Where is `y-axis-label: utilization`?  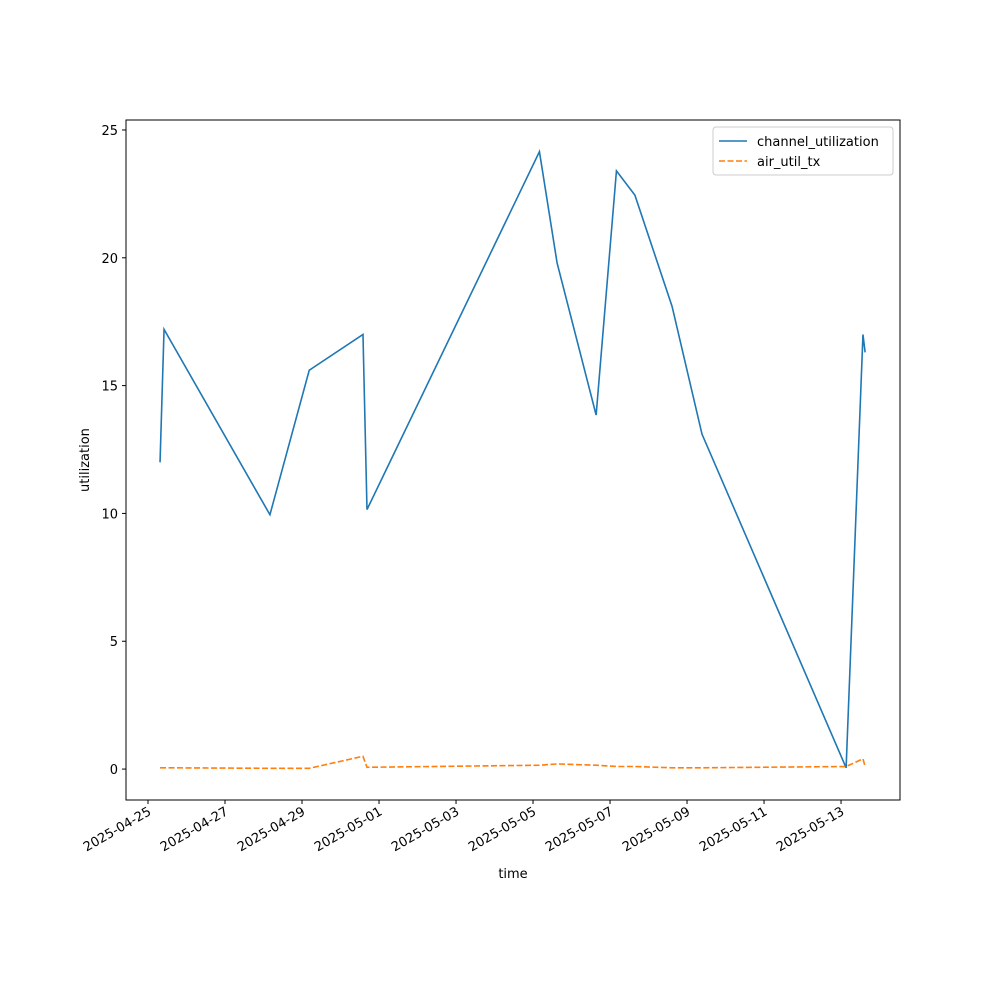 y-axis-label: utilization is located at coordinates (85, 460).